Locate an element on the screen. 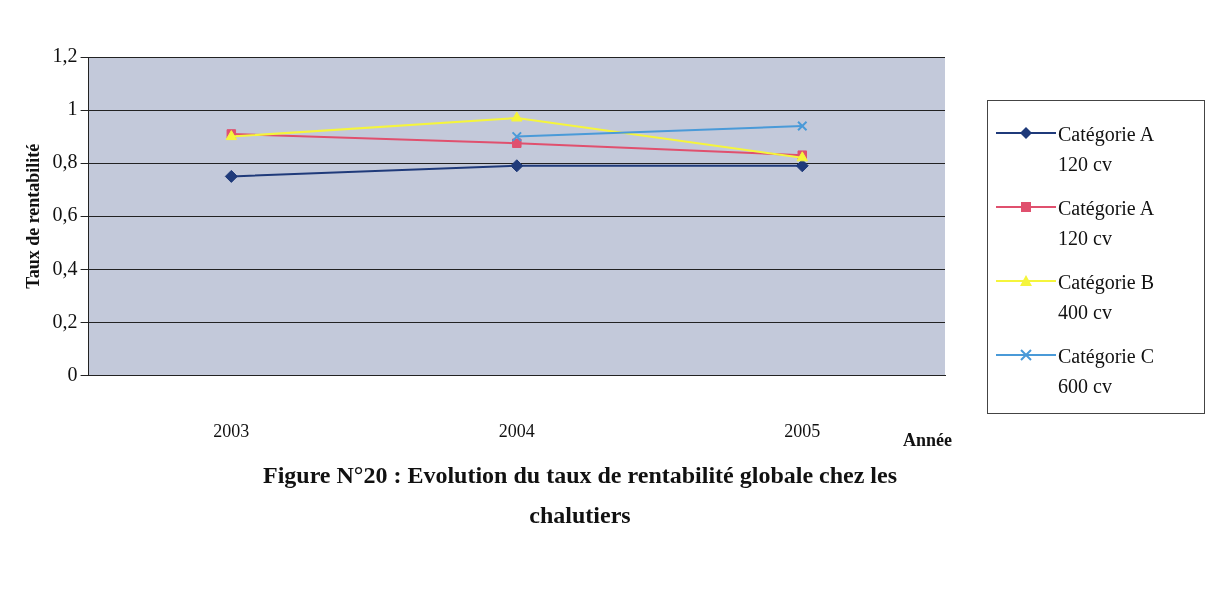 The width and height of the screenshot is (1221, 601). y-tick-label: 1 is located at coordinates (72, 108).